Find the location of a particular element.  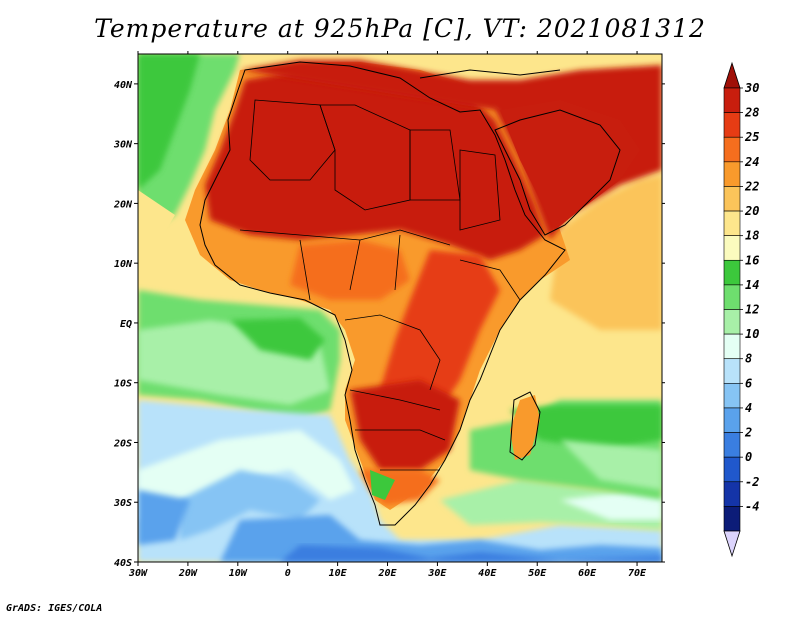

colorbar-label: 22 is located at coordinates (751, 186).